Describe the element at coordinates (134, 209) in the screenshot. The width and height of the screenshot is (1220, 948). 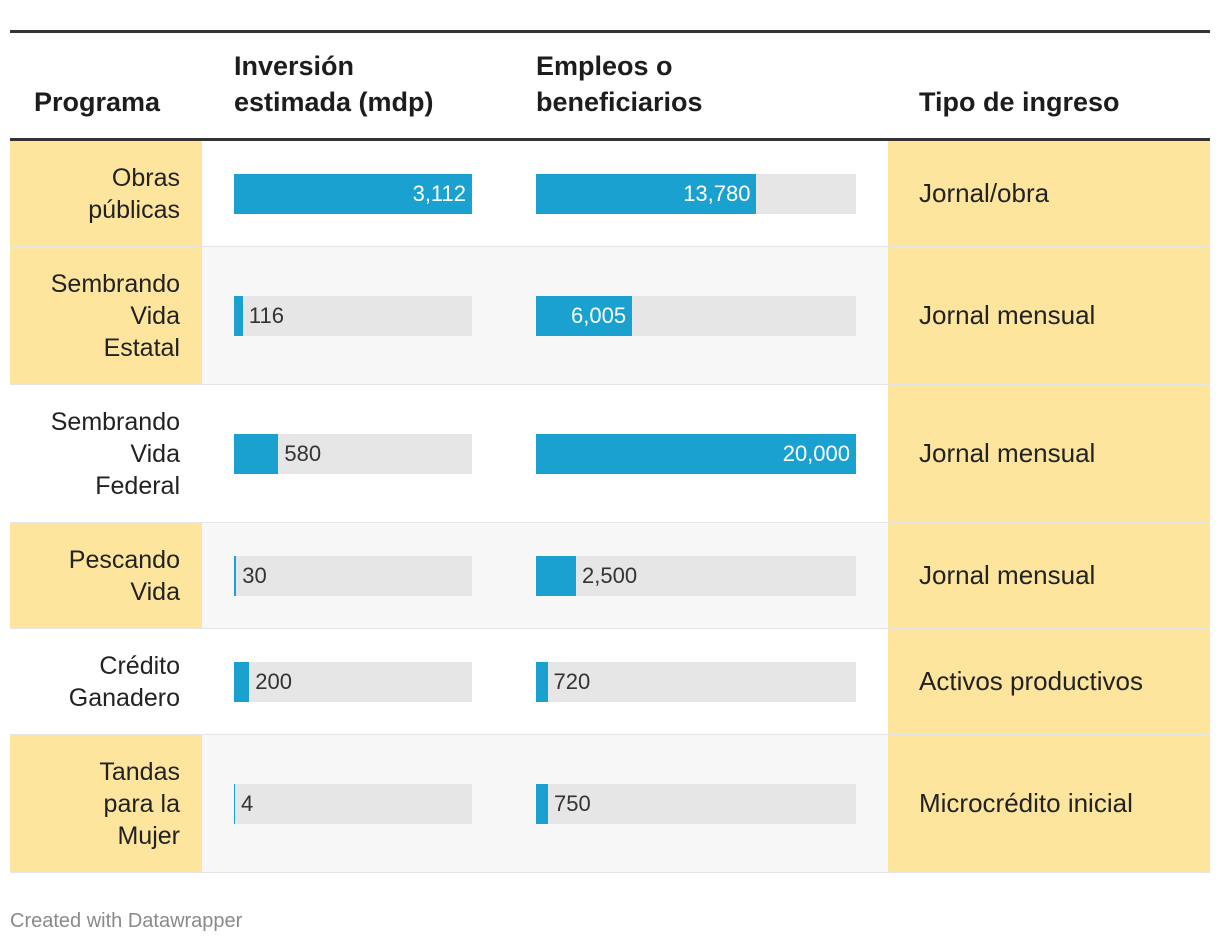
I see `programa-name-line: públicas` at that location.